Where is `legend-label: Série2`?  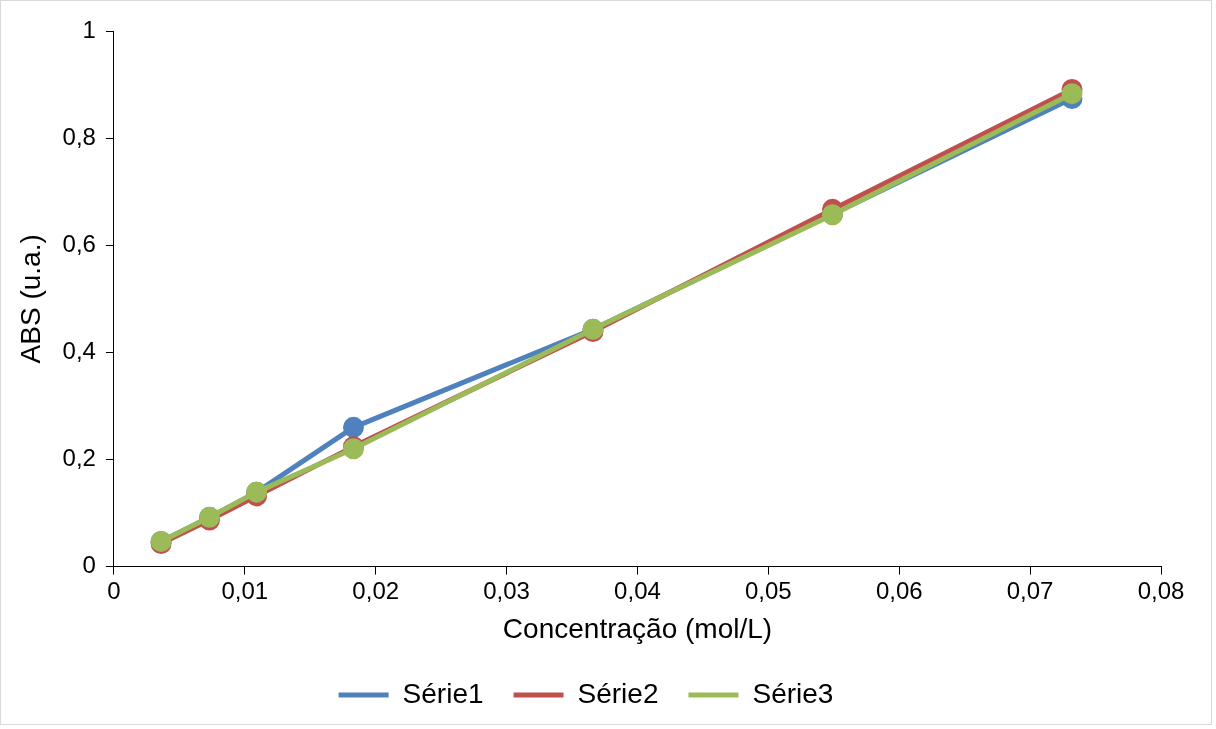
legend-label: Série2 is located at coordinates (618, 693).